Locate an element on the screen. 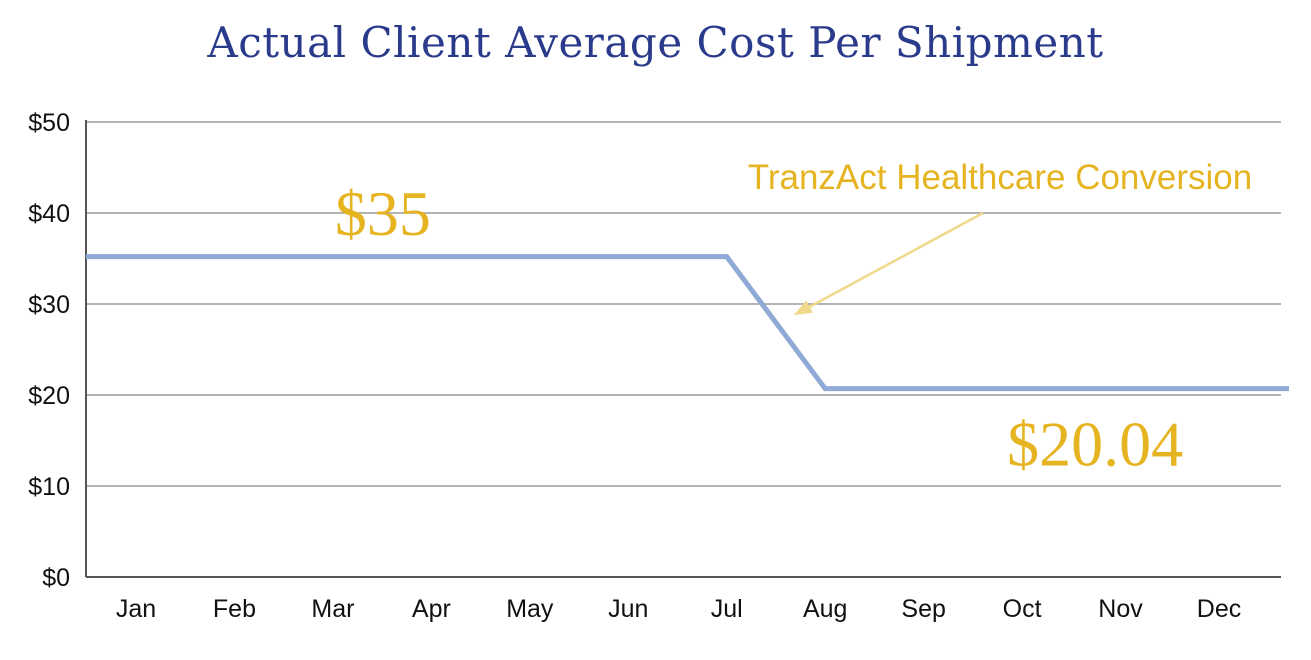  x-tick-label: May is located at coordinates (530, 609).